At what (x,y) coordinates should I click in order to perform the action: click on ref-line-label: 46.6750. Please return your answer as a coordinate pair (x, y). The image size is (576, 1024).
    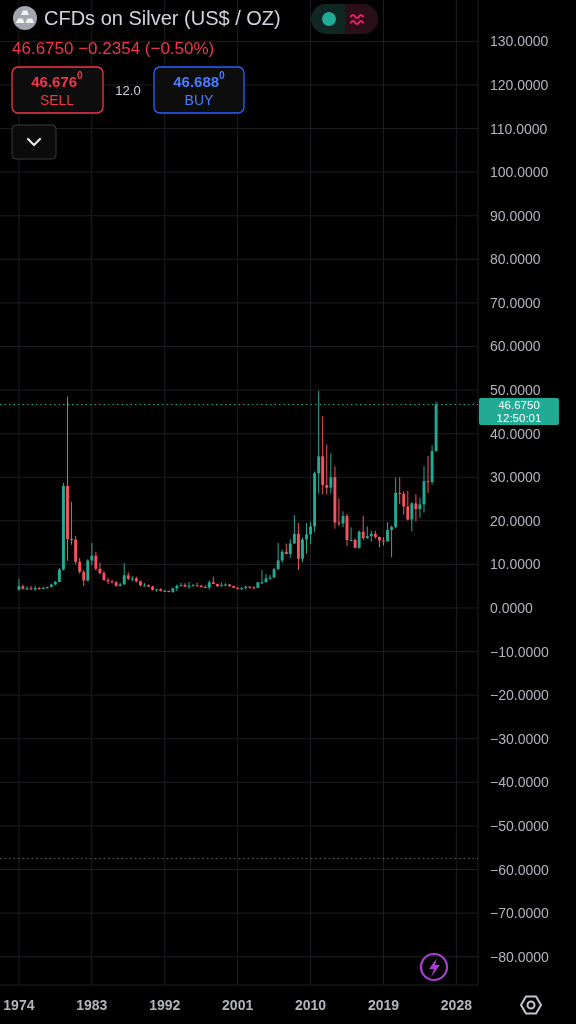
    Looking at the image, I should click on (519, 404).